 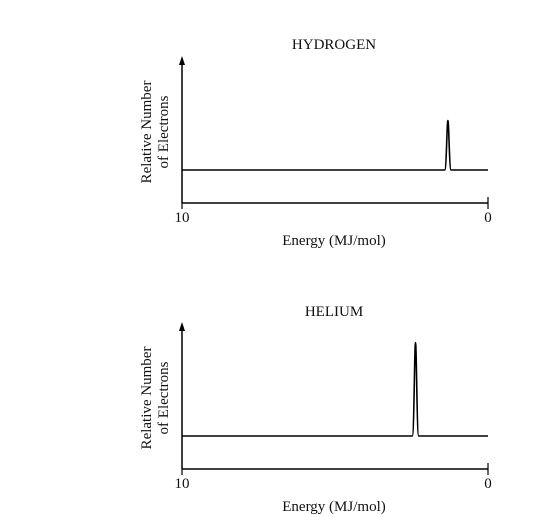 What do you see at coordinates (334, 45) in the screenshot?
I see `chart-title: HYDROGEN` at bounding box center [334, 45].